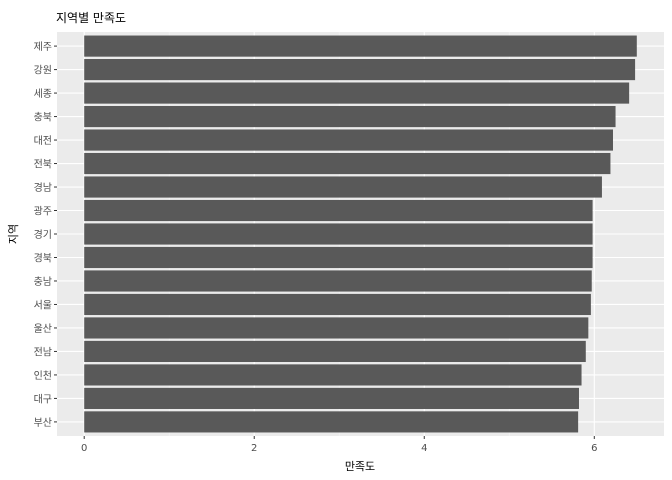  I want to click on y-tick-label: 전북, so click(43, 165).